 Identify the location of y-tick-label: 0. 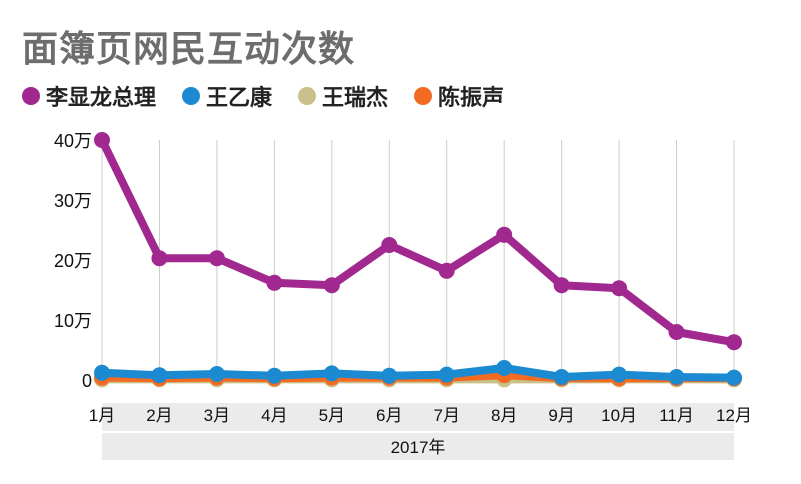
(87, 381).